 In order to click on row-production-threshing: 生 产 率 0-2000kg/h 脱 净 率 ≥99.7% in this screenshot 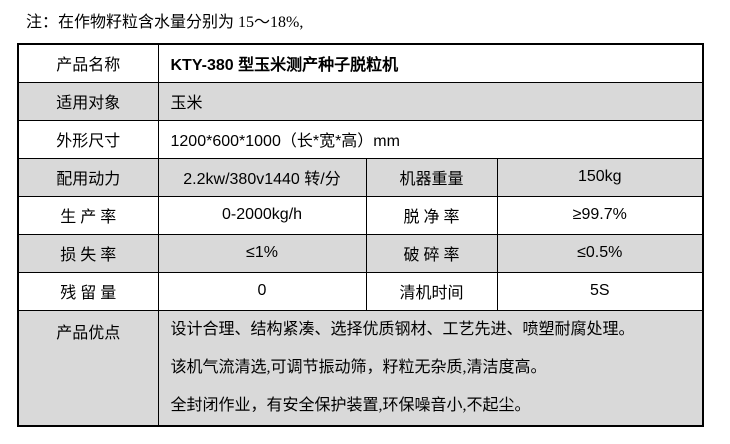, I will do `click(360, 215)`.